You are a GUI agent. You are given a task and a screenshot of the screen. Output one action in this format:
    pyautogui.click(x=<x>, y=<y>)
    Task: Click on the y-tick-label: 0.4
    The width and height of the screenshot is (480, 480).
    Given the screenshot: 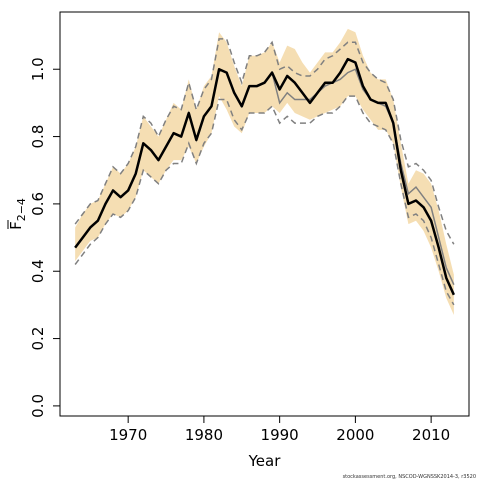 What is the action you would take?
    pyautogui.click(x=38, y=271)
    